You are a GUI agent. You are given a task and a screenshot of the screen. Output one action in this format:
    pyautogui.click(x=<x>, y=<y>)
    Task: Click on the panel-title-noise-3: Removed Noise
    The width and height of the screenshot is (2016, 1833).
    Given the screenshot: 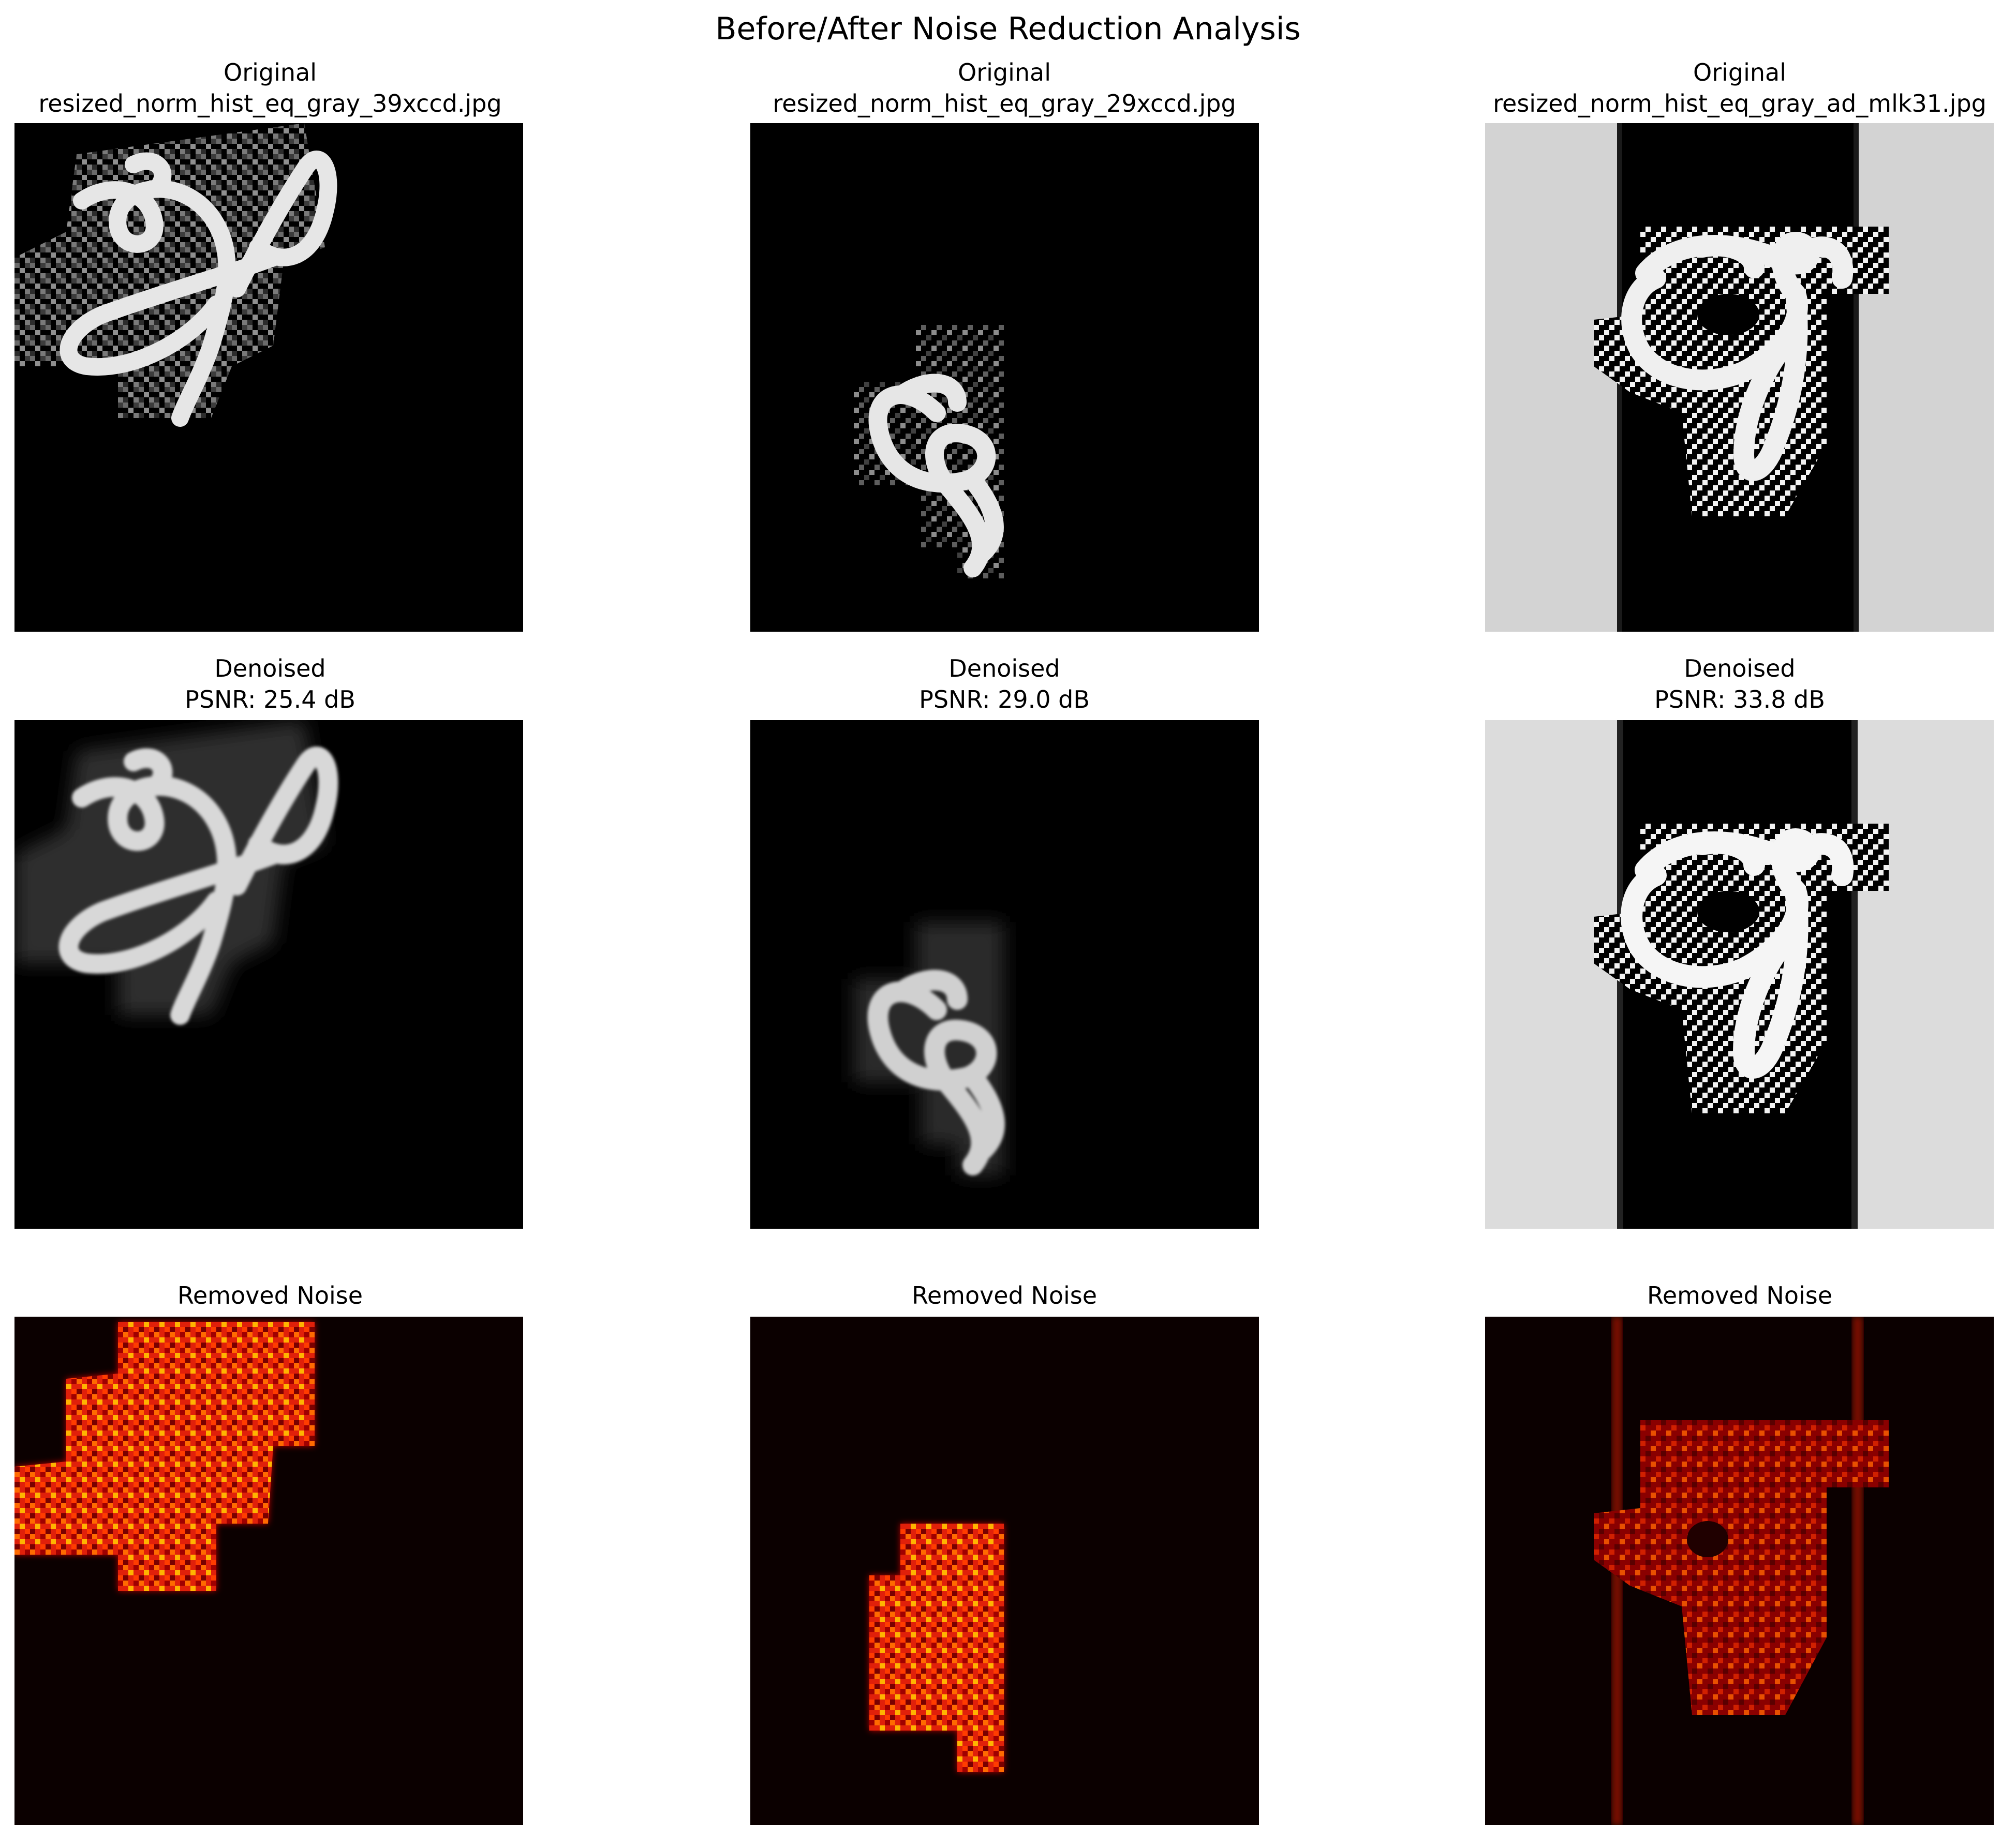 What is the action you would take?
    pyautogui.click(x=1696, y=1296)
    